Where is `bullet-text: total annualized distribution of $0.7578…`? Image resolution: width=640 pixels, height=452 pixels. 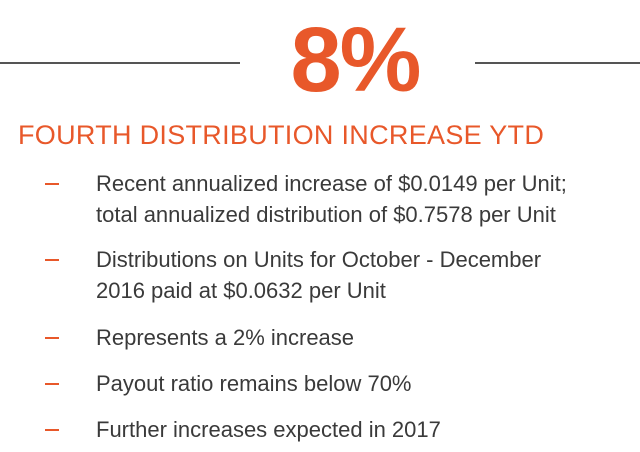
bullet-text: total annualized distribution of $0.7578… is located at coordinates (326, 214).